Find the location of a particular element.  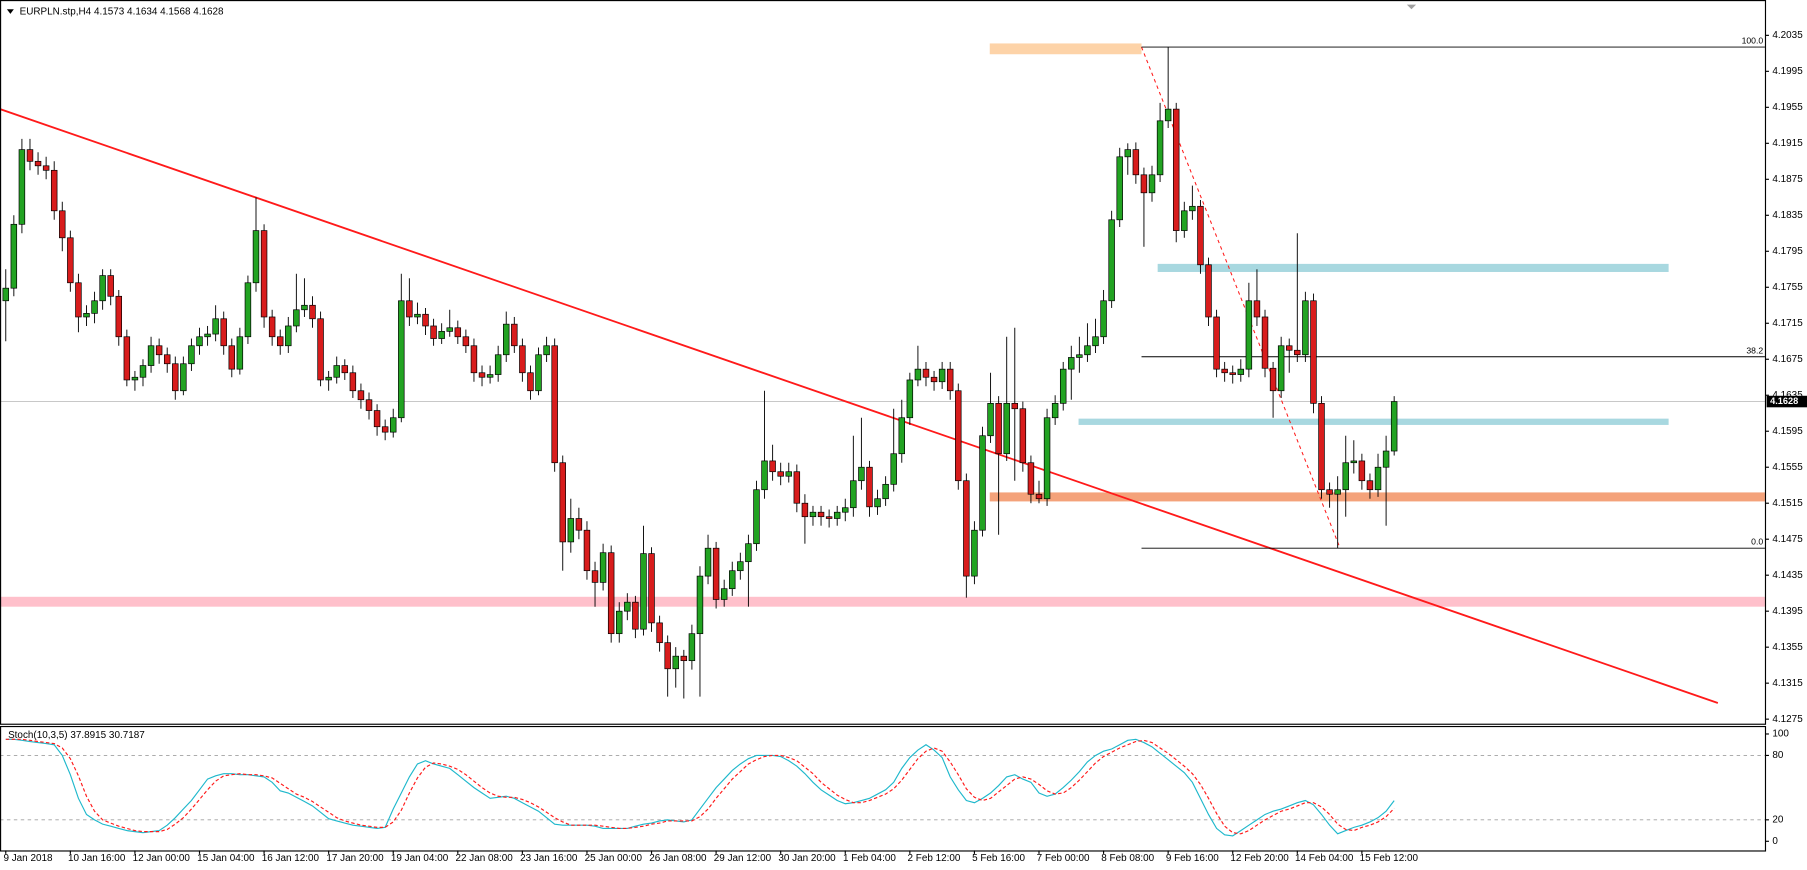

stoch-signal-line is located at coordinates (700, 786).